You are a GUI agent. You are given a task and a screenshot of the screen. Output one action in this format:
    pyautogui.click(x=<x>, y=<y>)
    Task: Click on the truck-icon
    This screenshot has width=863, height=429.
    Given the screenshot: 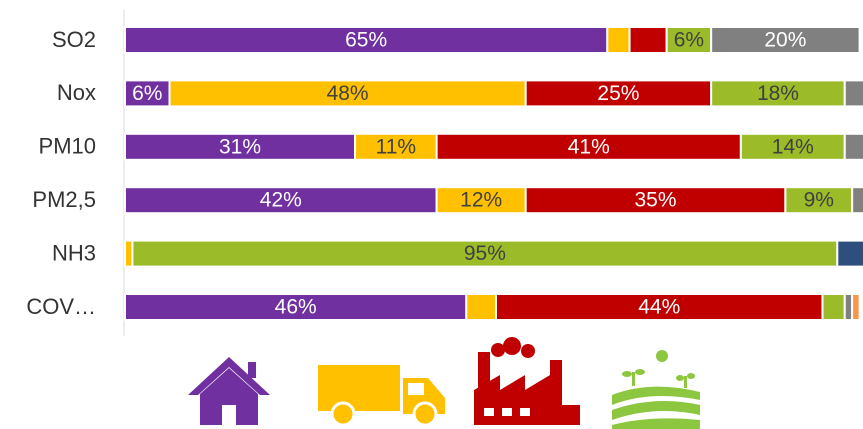 What is the action you would take?
    pyautogui.click(x=381, y=396)
    